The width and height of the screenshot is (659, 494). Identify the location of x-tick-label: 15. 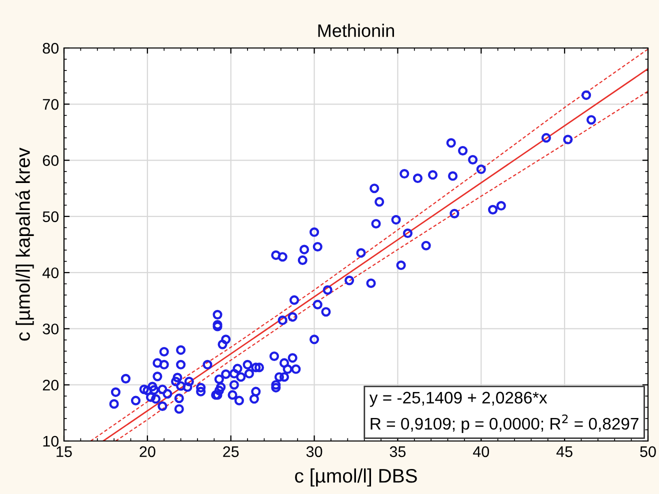
(64, 452).